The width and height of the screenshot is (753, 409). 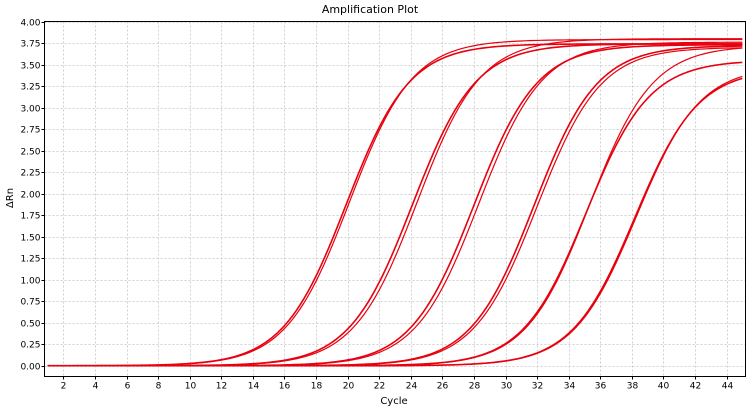 What do you see at coordinates (30, 282) in the screenshot?
I see `y-tick-label: 1.00` at bounding box center [30, 282].